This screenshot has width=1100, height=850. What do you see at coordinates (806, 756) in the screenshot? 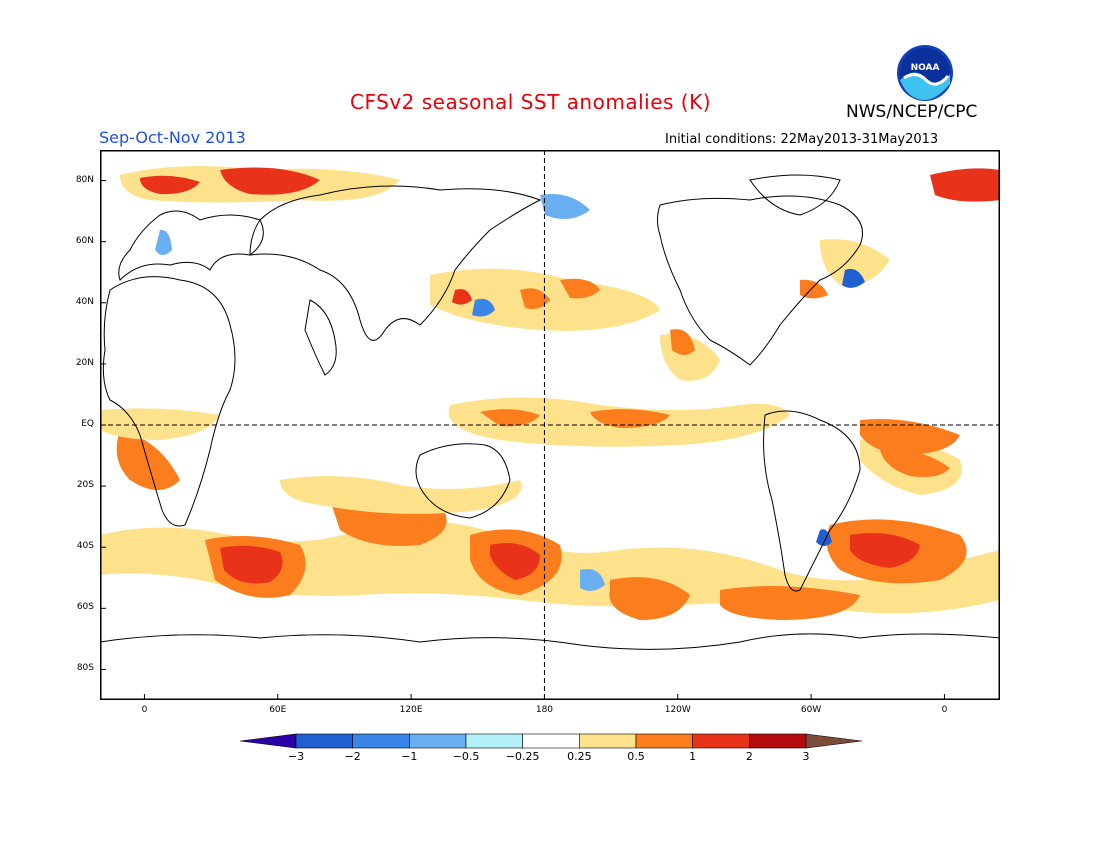
I see `colorbar-label: 3` at bounding box center [806, 756].